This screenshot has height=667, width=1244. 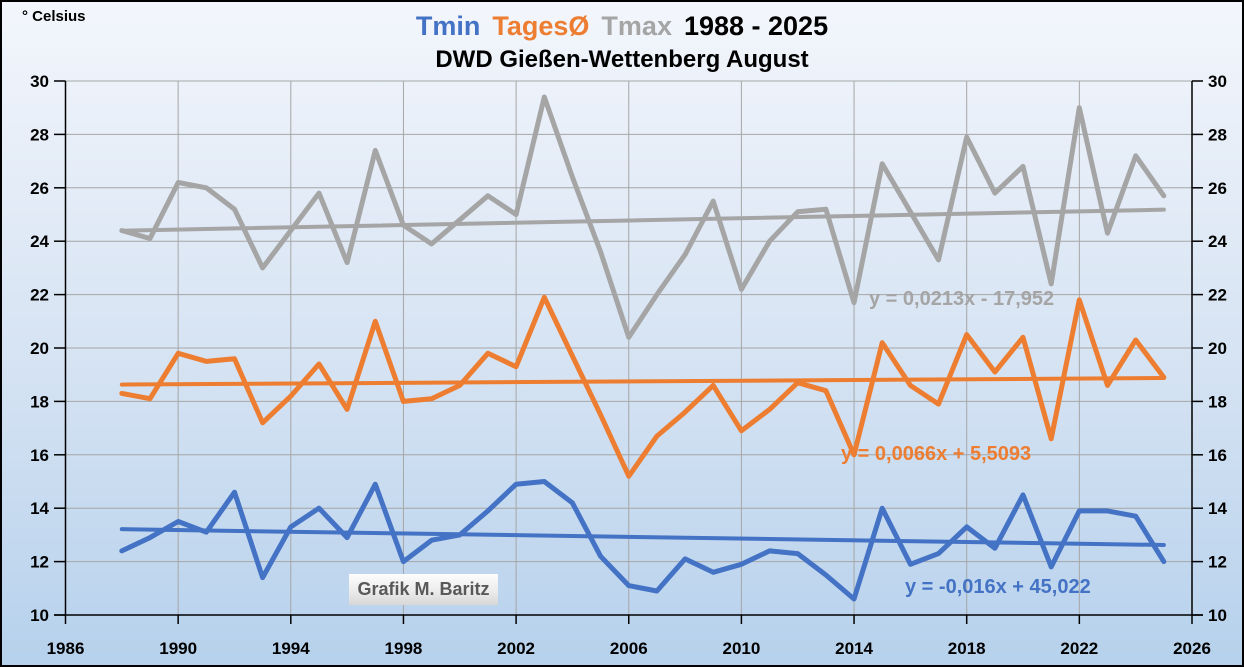 What do you see at coordinates (39, 81) in the screenshot?
I see `y-tick-label-left: 30` at bounding box center [39, 81].